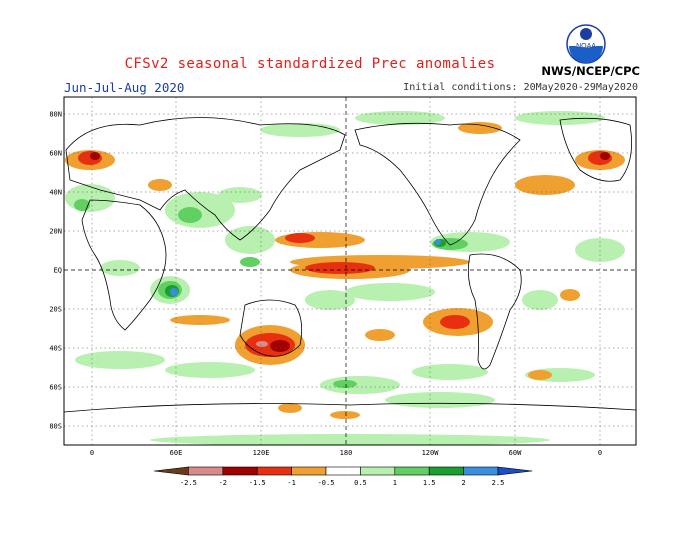  Describe the element at coordinates (395, 483) in the screenshot. I see `colorbar-label: 1` at that location.